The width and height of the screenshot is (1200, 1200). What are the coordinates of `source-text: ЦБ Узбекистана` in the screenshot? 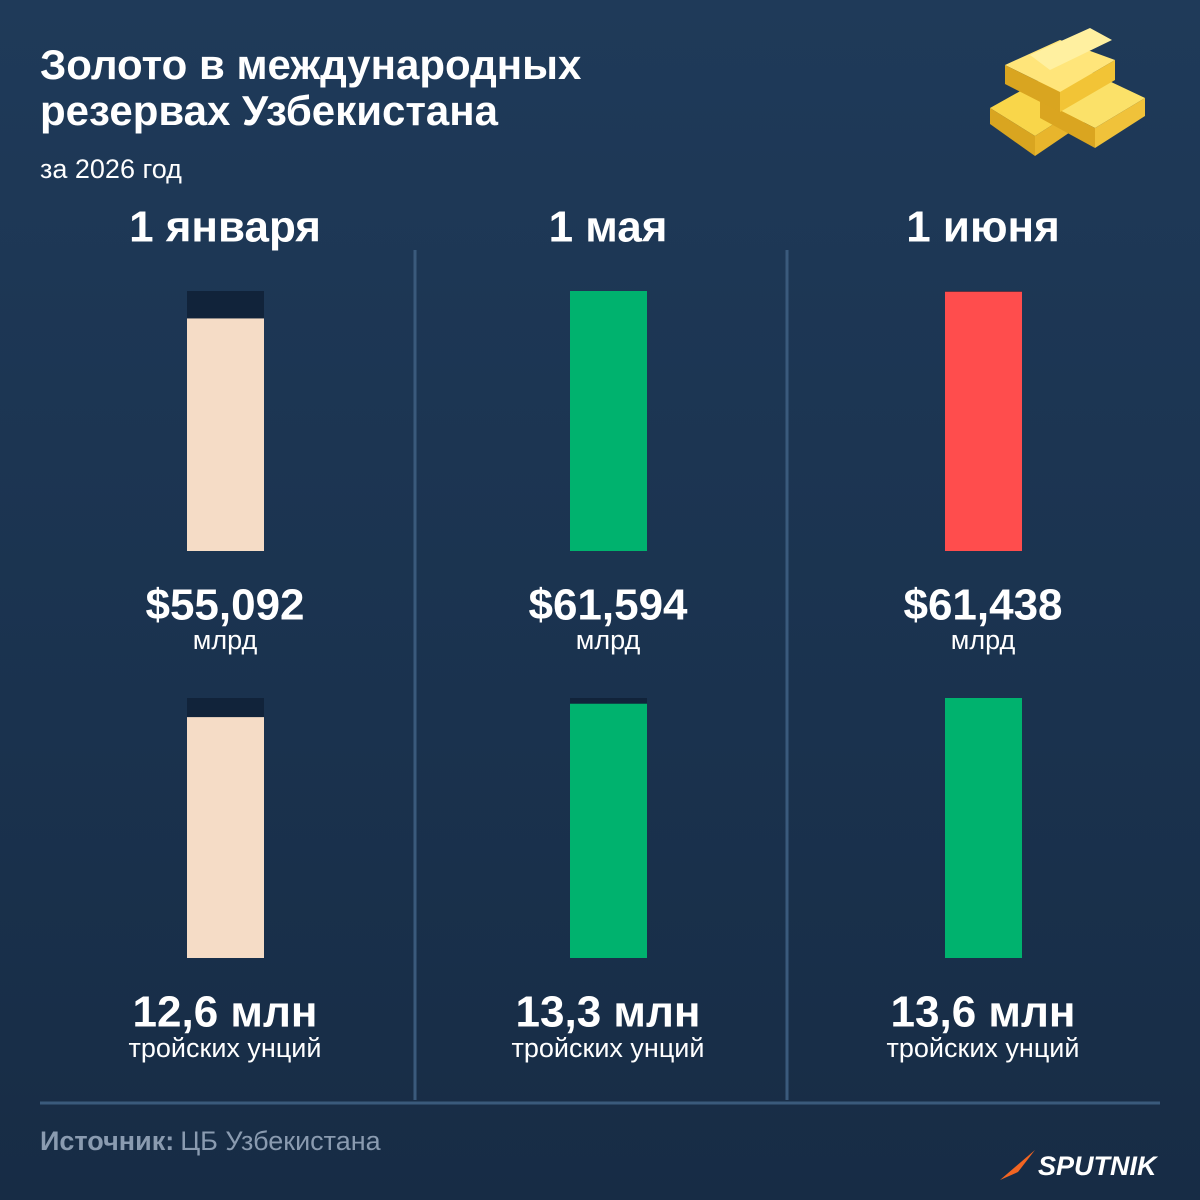 It's located at (280, 1141).